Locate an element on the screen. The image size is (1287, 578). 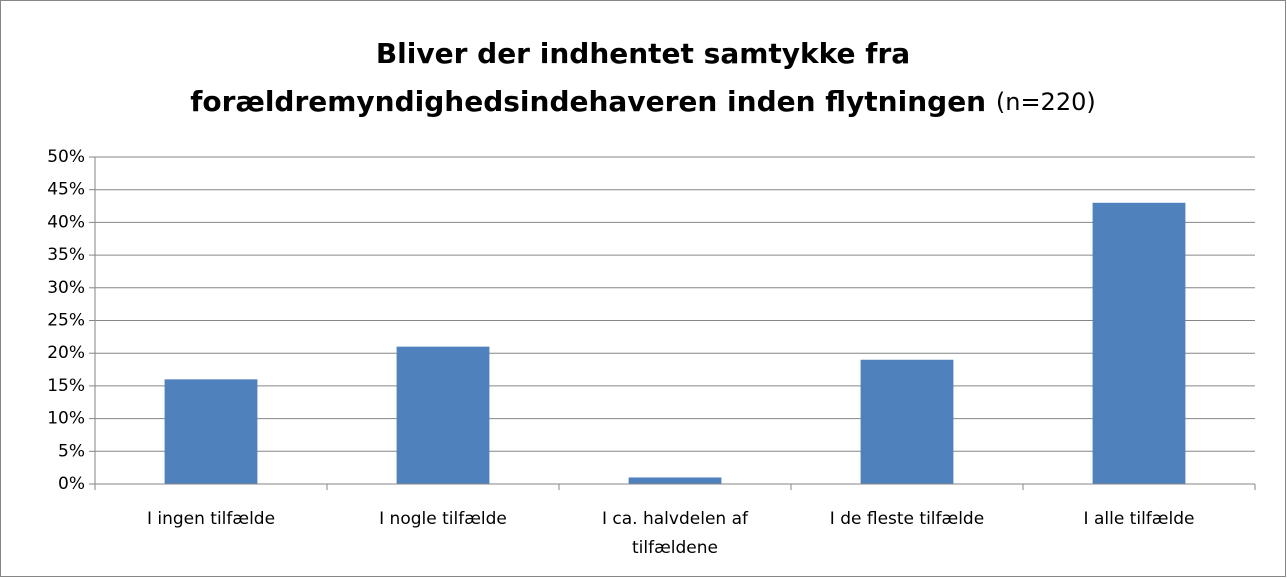
y-tick-label: 15% is located at coordinates (66, 386).